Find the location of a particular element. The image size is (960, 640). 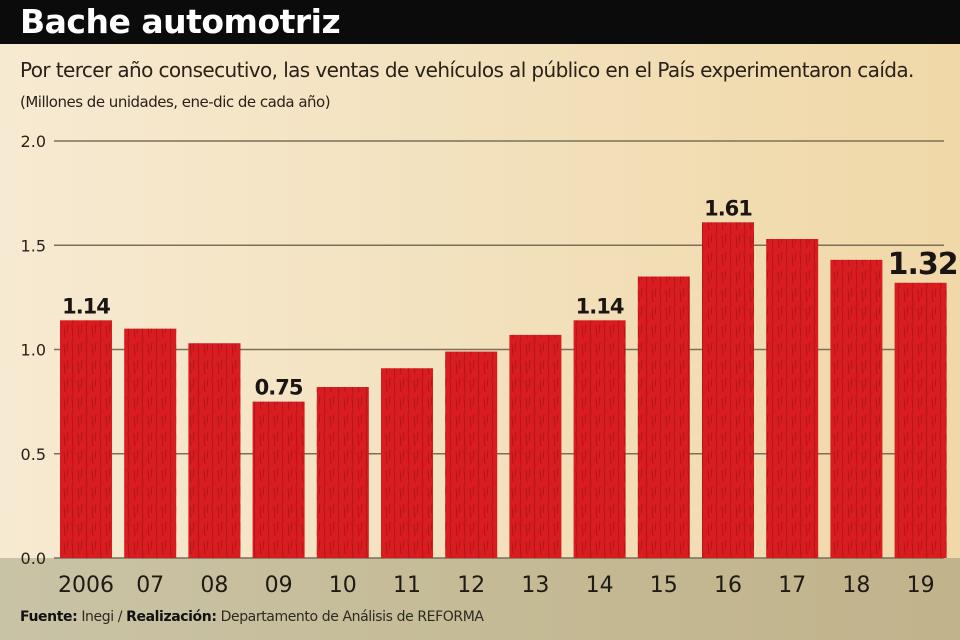

source-label: Fuente: is located at coordinates (49, 617).